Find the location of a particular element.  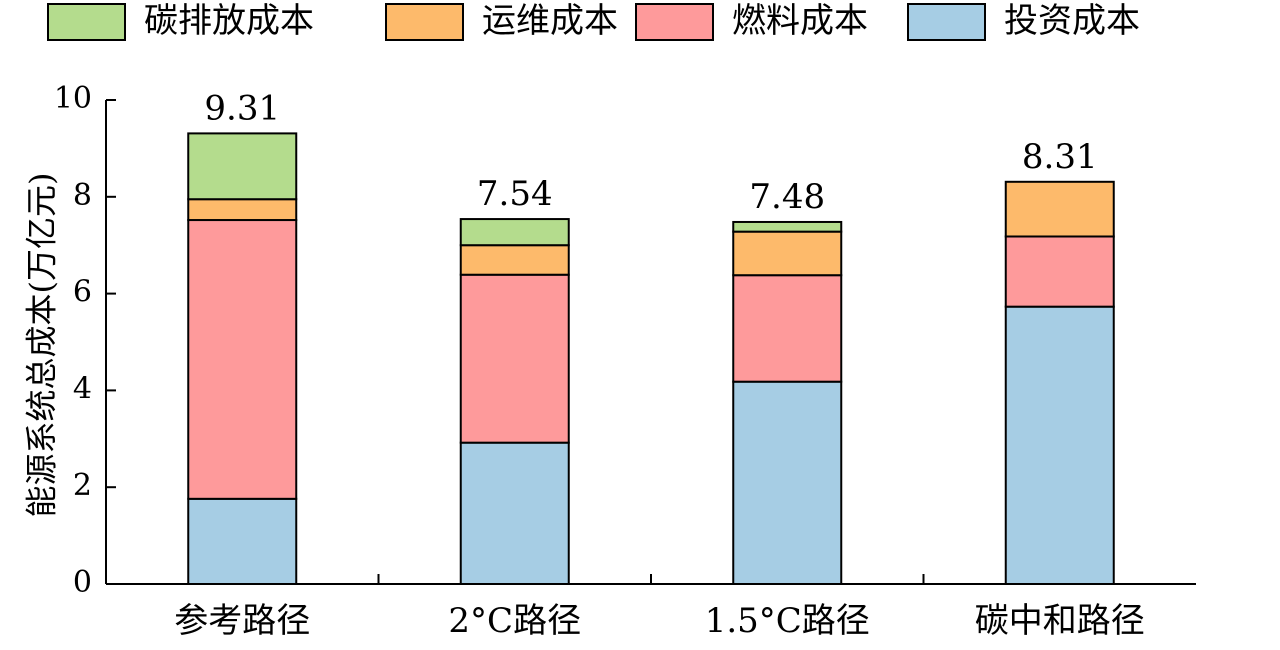

bar-total-label: 7.54 is located at coordinates (515, 194).